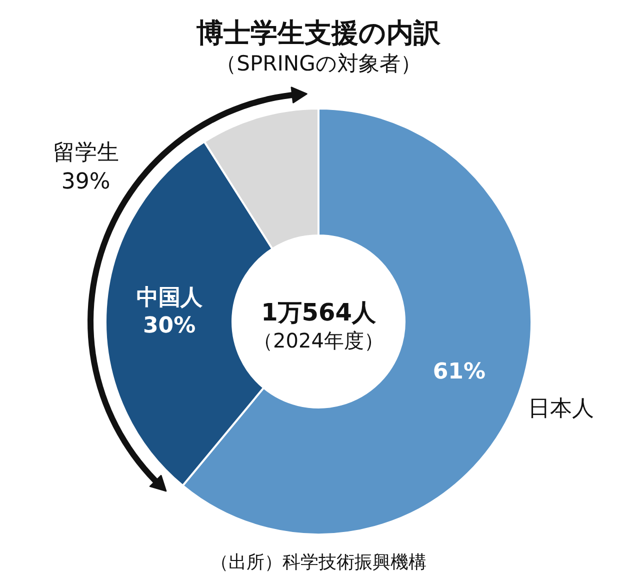 Image resolution: width=640 pixels, height=582 pixels. Describe the element at coordinates (561, 409) in the screenshot. I see `slice-label: 日本人` at that location.